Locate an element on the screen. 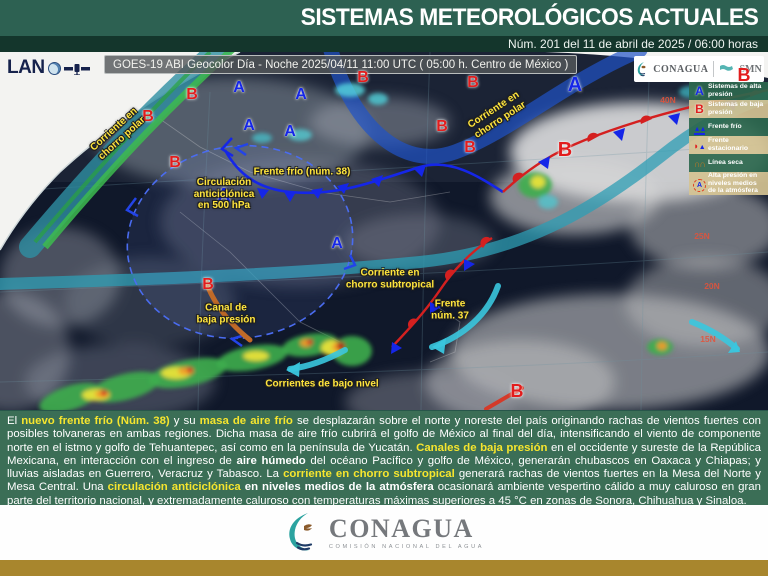  legend-label: Frente estacionario is located at coordinates (728, 144).